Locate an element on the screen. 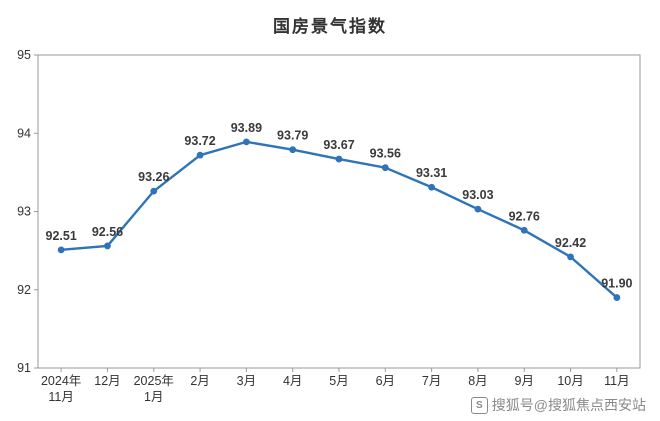  y-tick-label: 95 is located at coordinates (24, 55).